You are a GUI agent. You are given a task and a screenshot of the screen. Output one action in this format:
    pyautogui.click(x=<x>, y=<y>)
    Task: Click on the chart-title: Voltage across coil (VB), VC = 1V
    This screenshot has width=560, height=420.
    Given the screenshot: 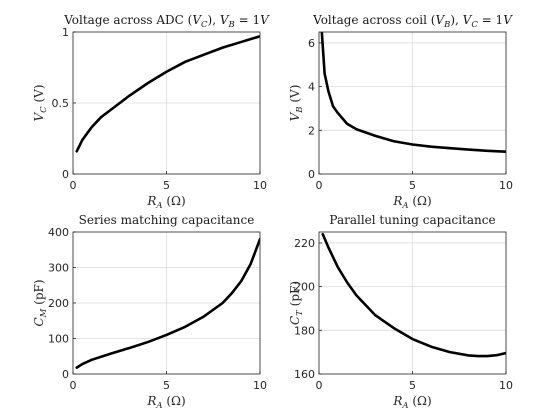 What is the action you would take?
    pyautogui.click(x=412, y=21)
    